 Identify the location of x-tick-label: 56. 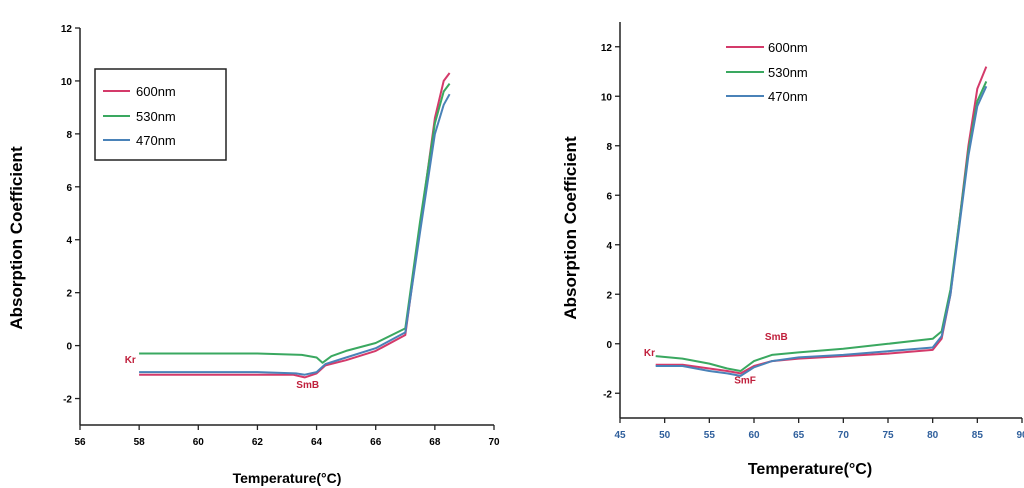
(80, 442).